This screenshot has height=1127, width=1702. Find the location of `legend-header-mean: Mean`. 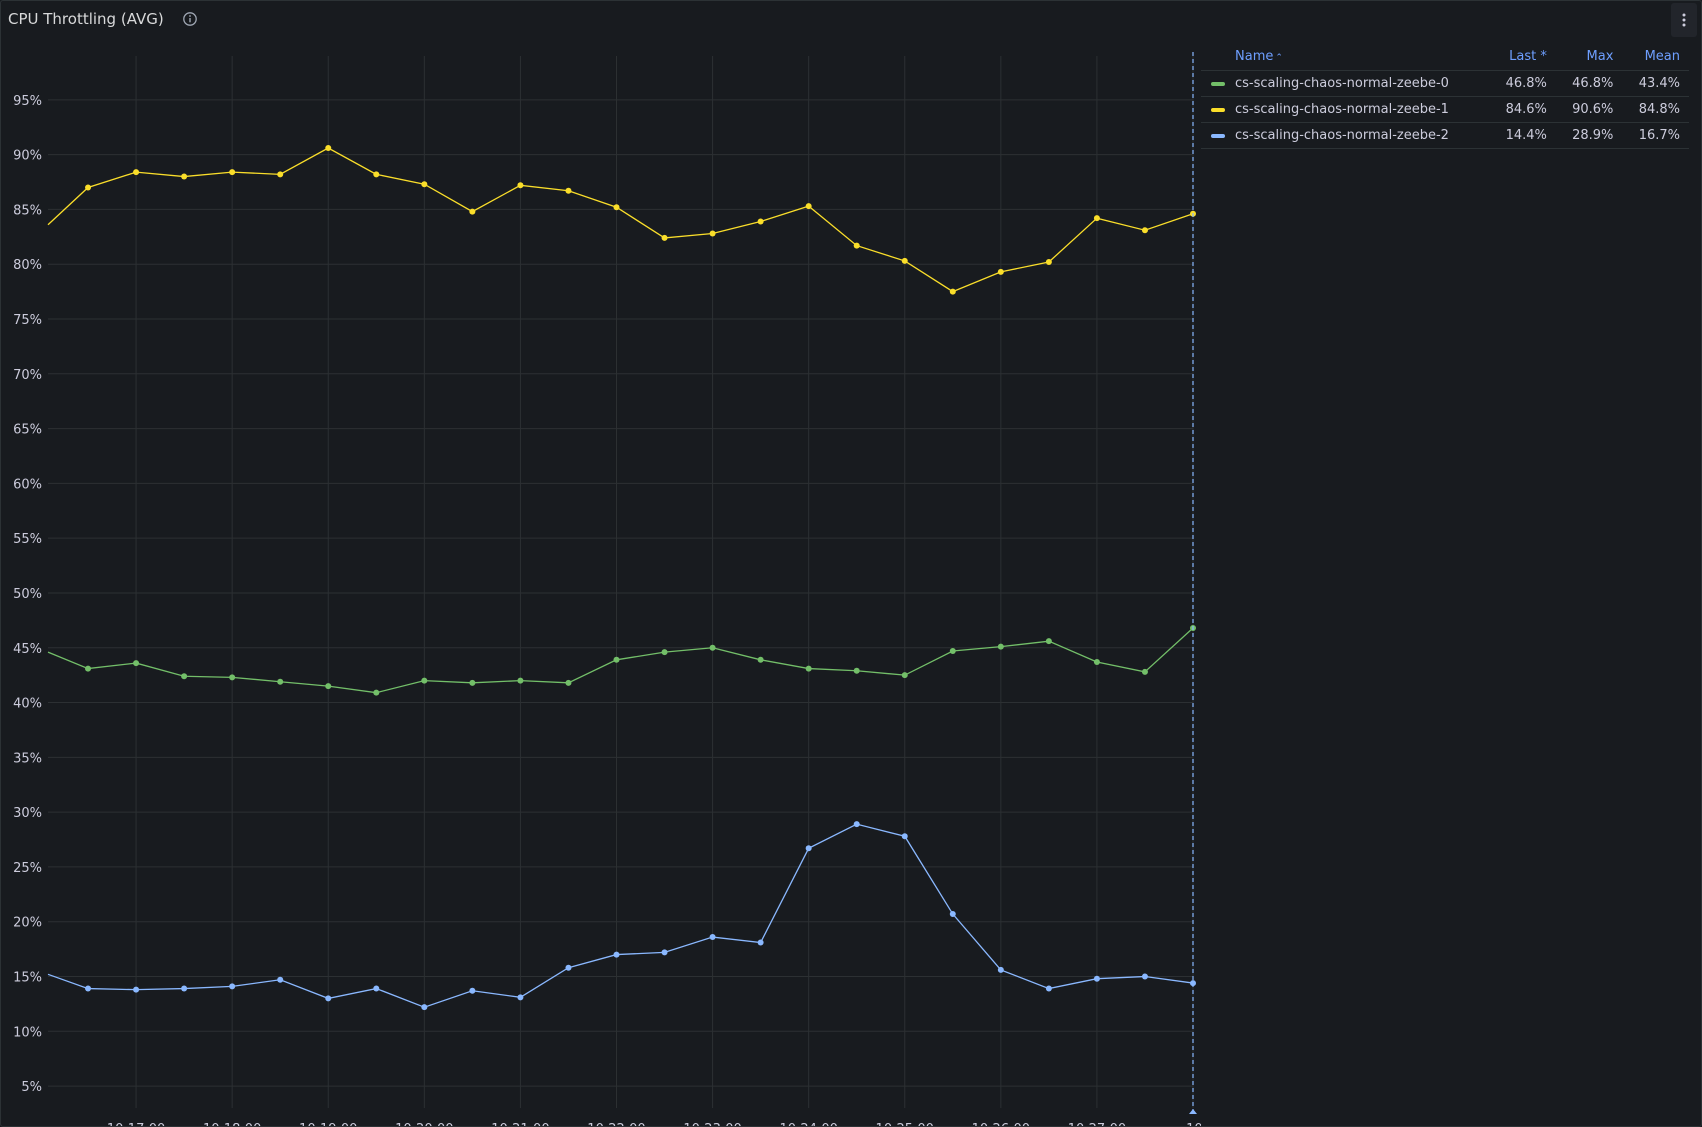

legend-header-mean: Mean is located at coordinates (1655, 58).